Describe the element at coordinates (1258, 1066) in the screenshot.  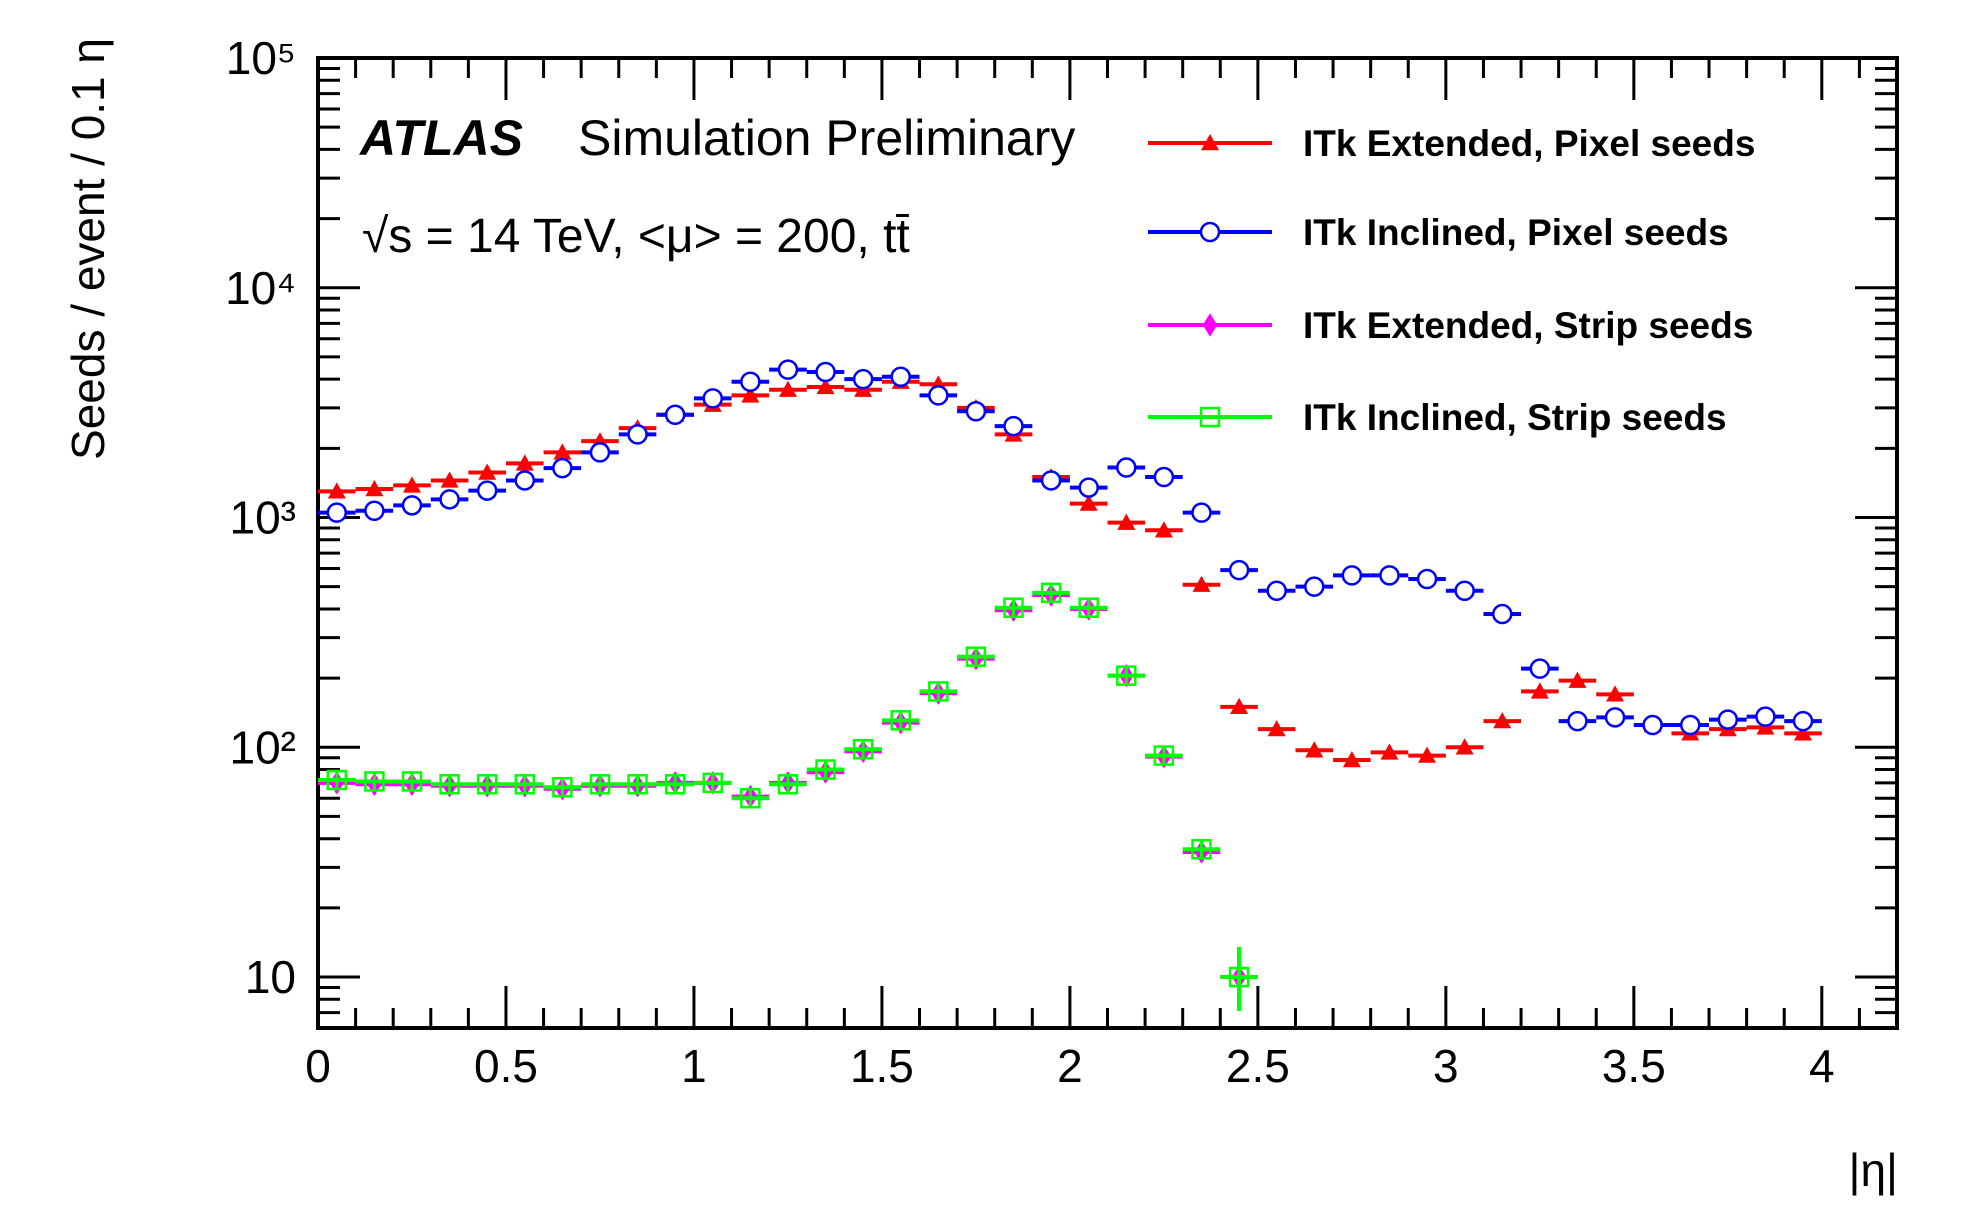
I see `x-tick-label: 2.5` at that location.